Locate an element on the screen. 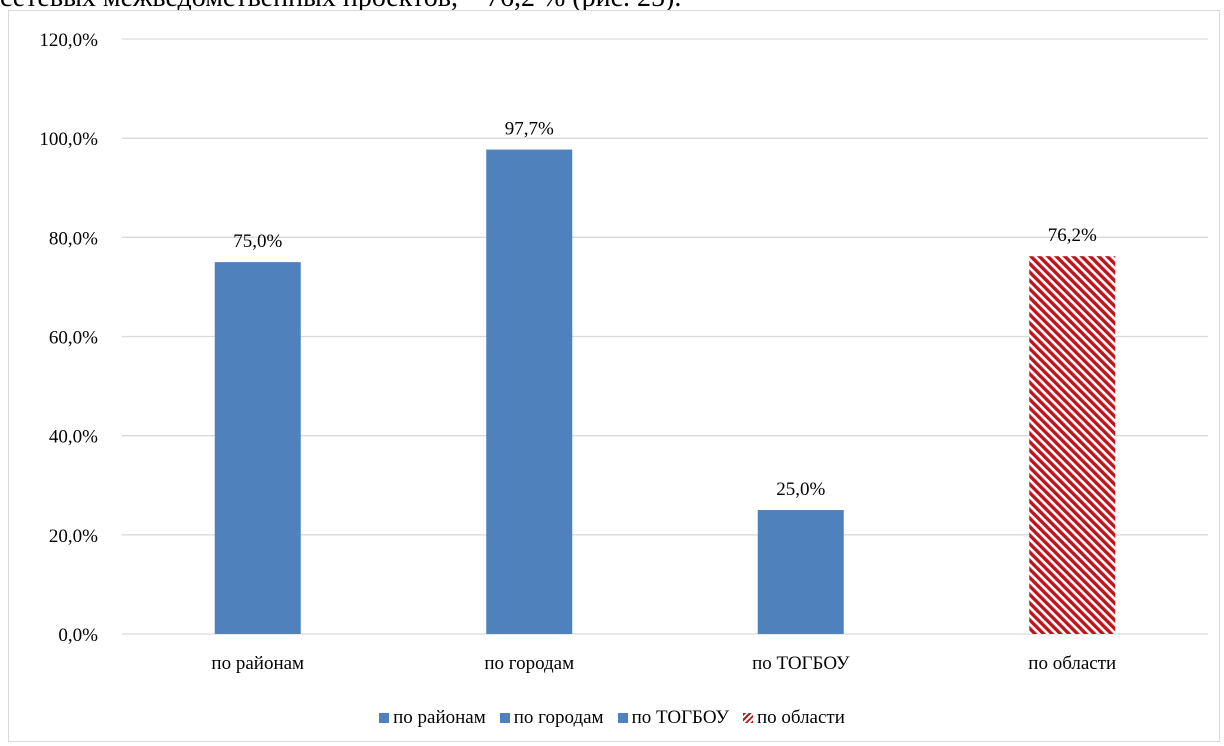 The width and height of the screenshot is (1224, 746). legend-item: по ТОГБОУ is located at coordinates (673, 718).